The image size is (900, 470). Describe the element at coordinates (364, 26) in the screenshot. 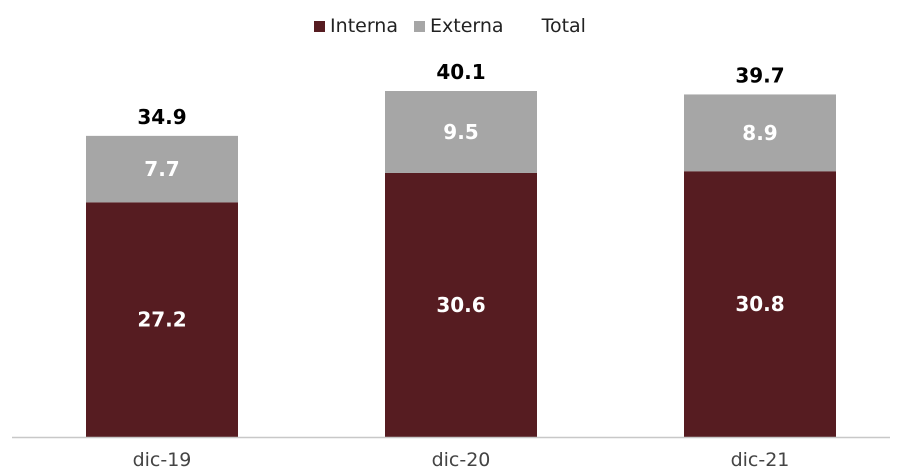

I see `legend-label-interna: Interna` at that location.